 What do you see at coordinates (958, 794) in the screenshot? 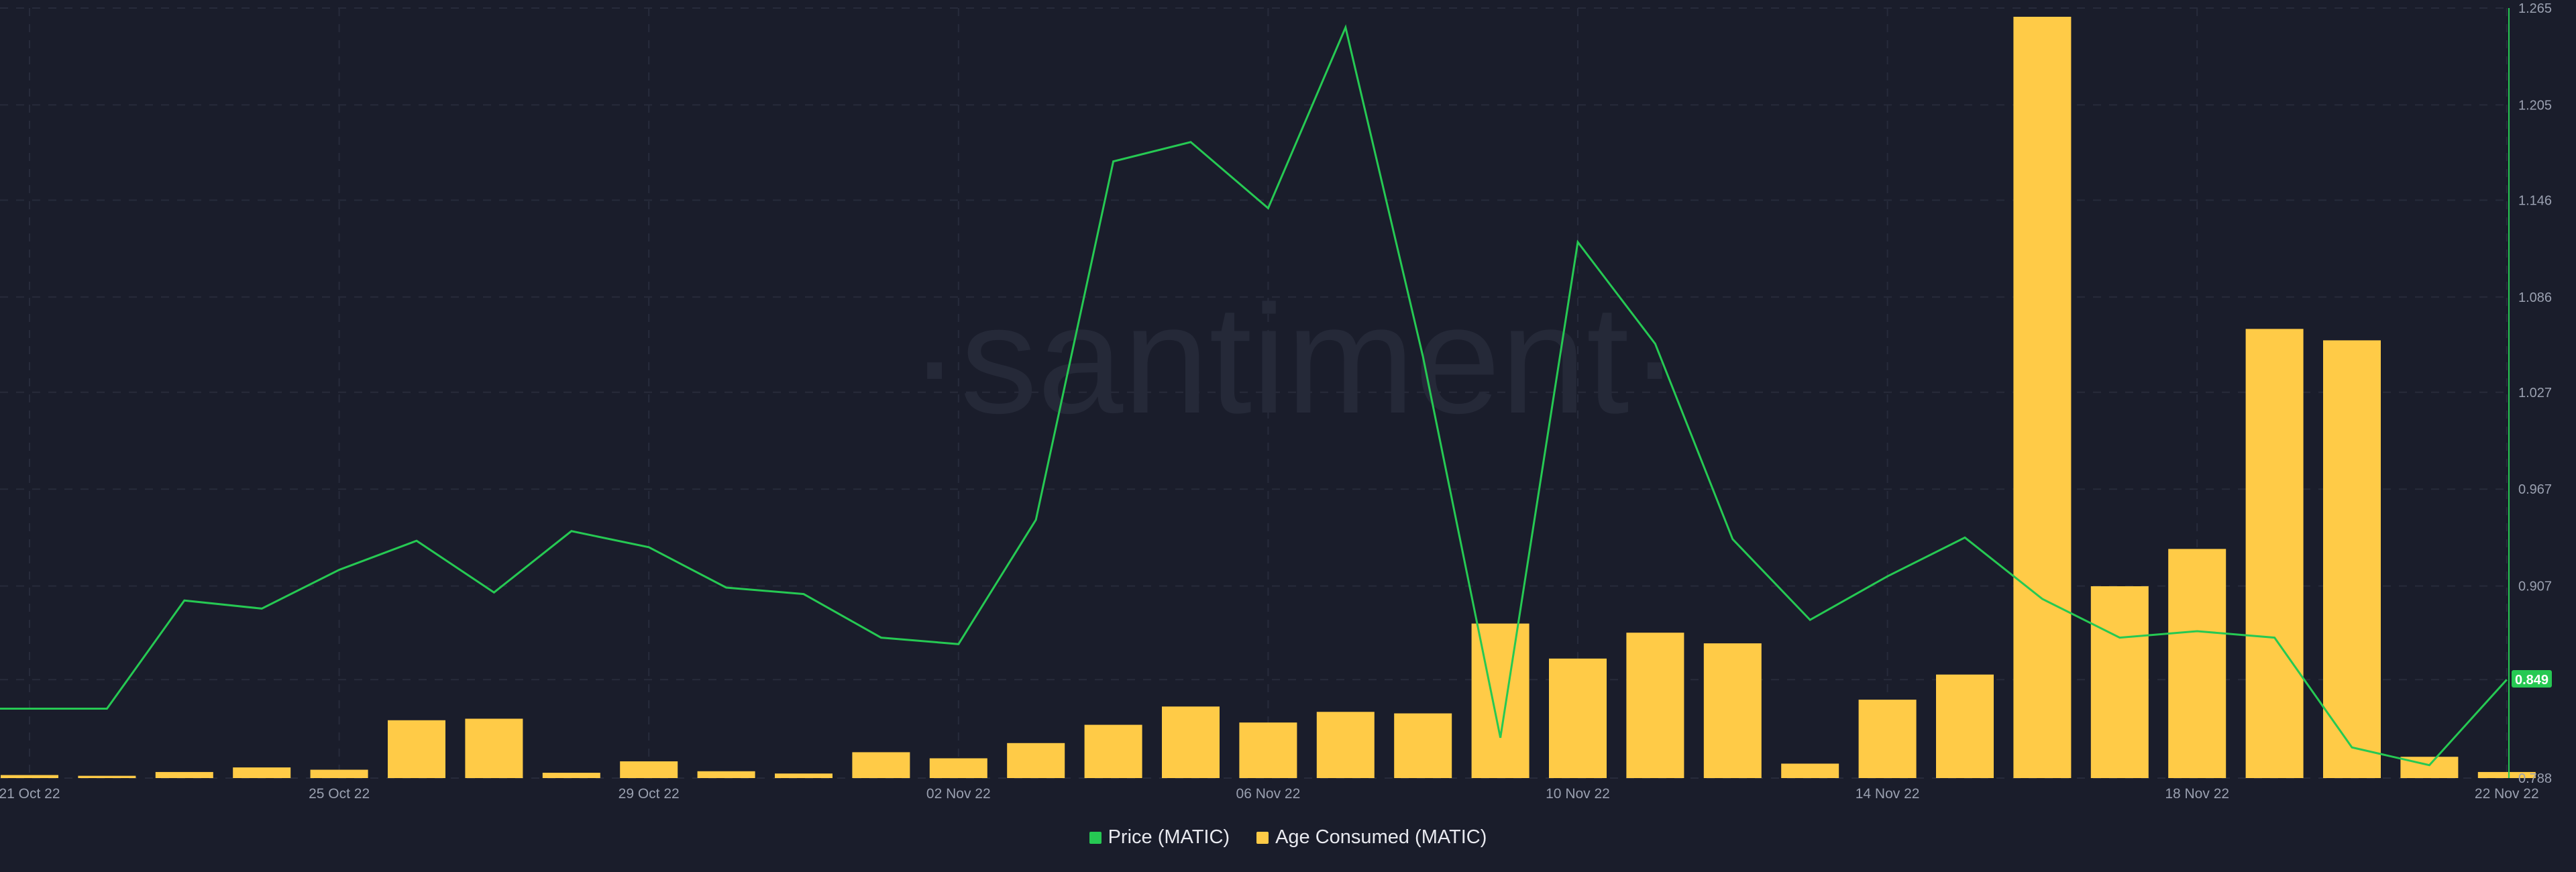
I see `x-tick-label: 02 Nov 22` at bounding box center [958, 794].